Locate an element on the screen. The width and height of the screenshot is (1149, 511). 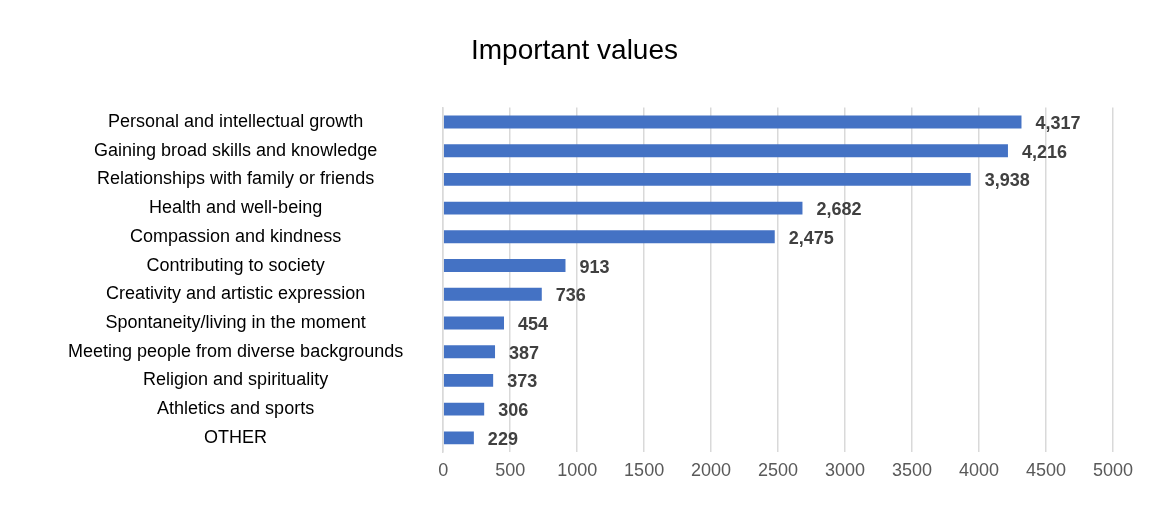
y-tick-label: Health and well-being is located at coordinates (236, 207).